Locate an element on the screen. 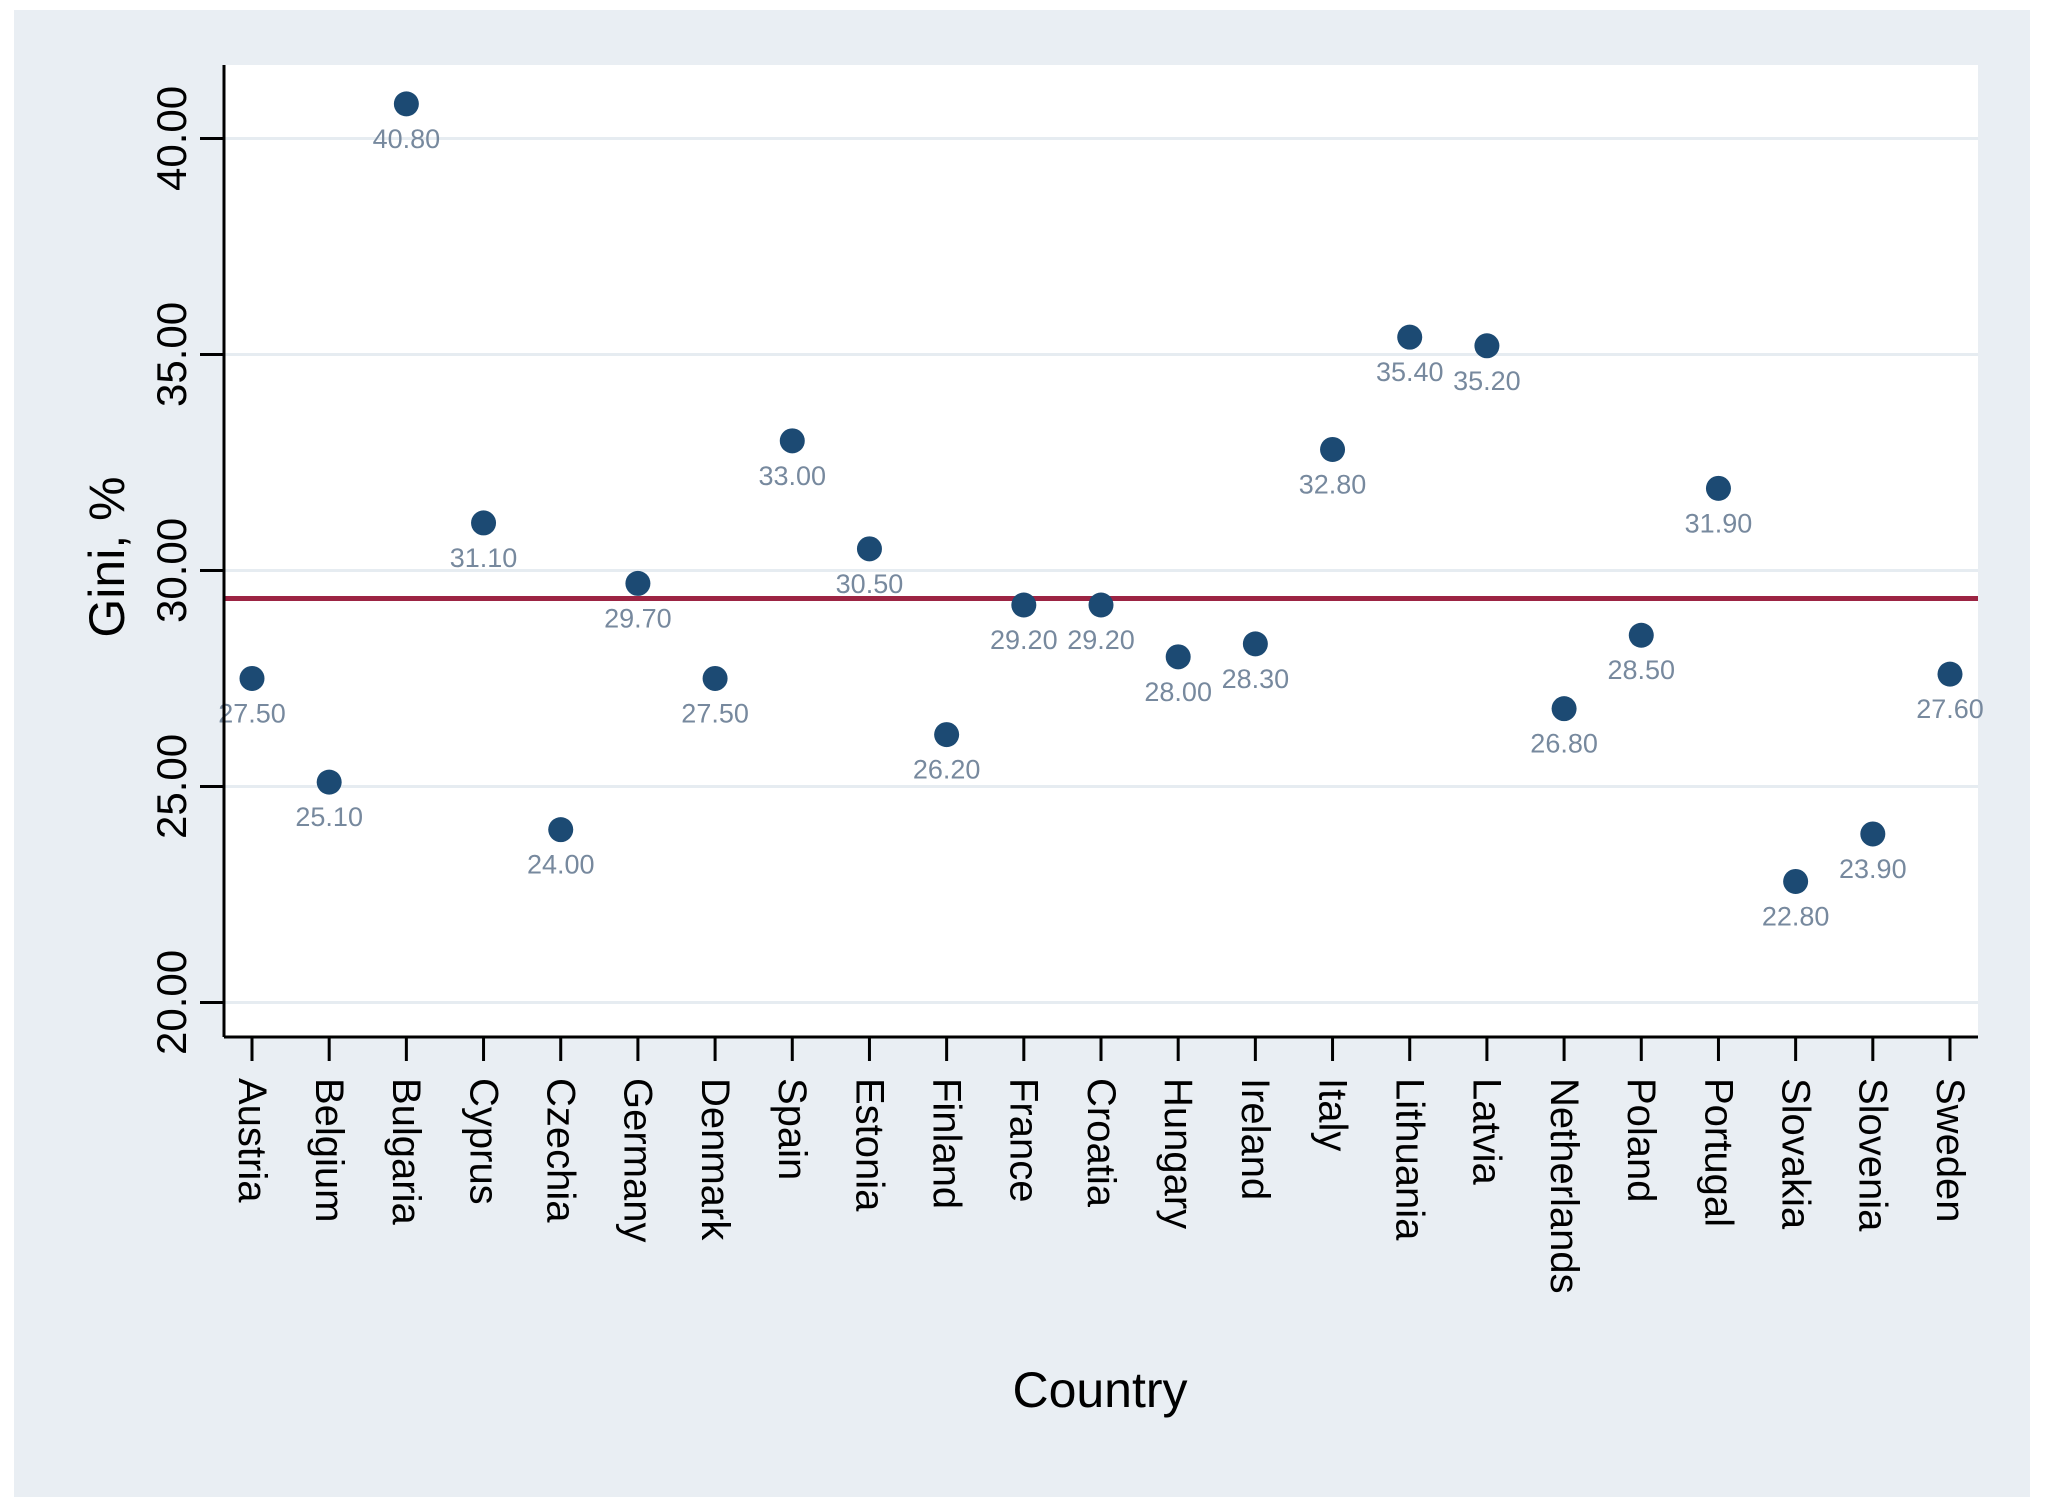  data-point-denmark is located at coordinates (715, 678).